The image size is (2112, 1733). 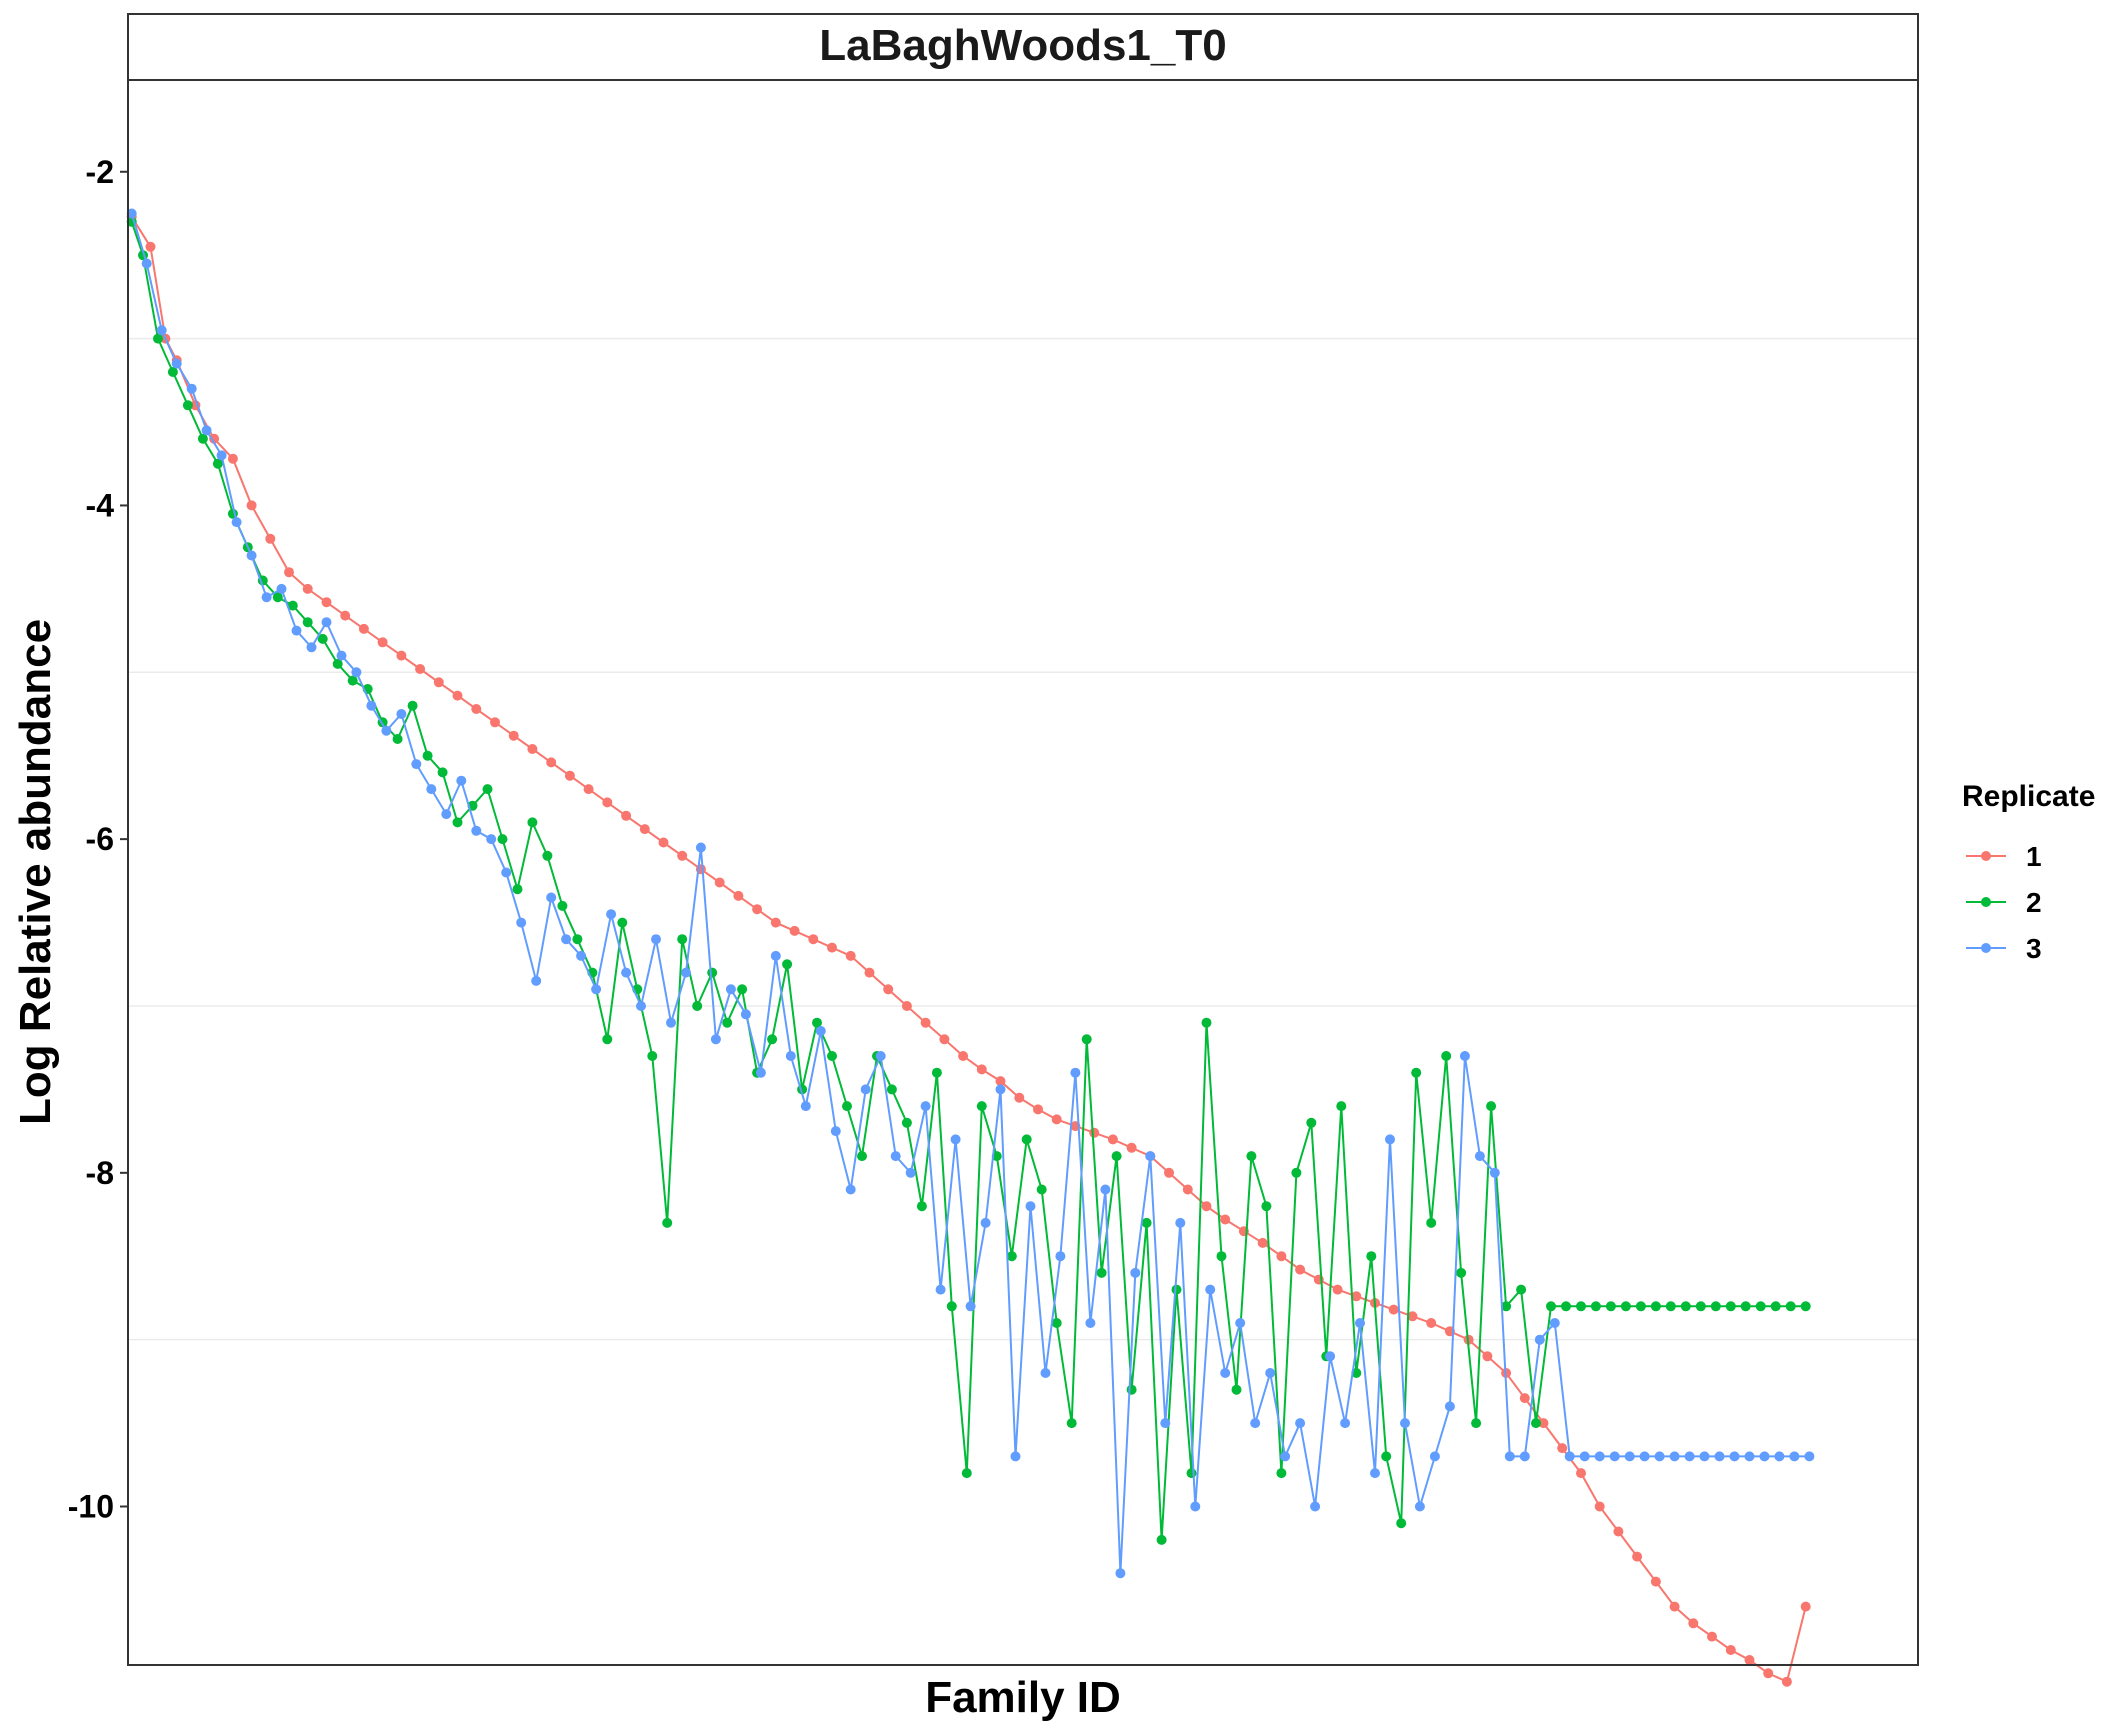 What do you see at coordinates (2034, 948) in the screenshot?
I see `legend-label: 3` at bounding box center [2034, 948].